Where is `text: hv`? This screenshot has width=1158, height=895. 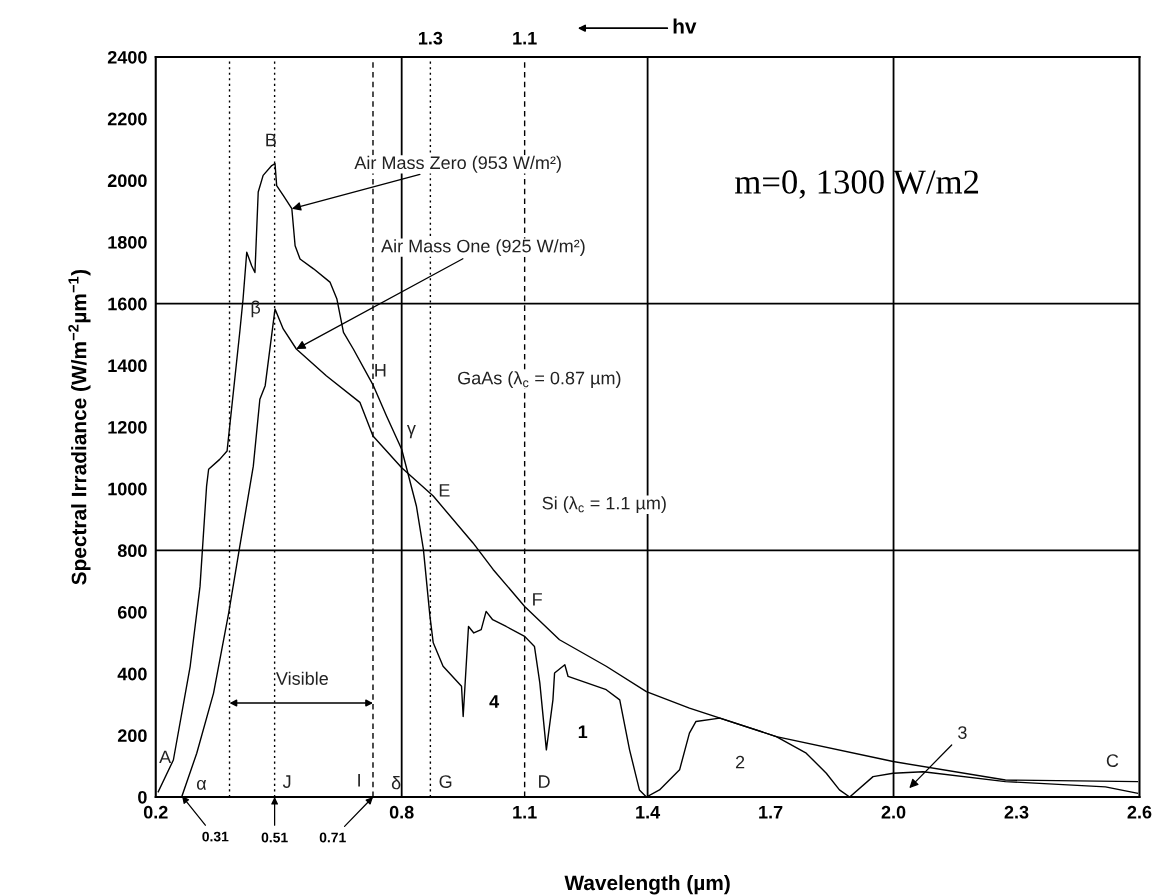 text: hv is located at coordinates (685, 26).